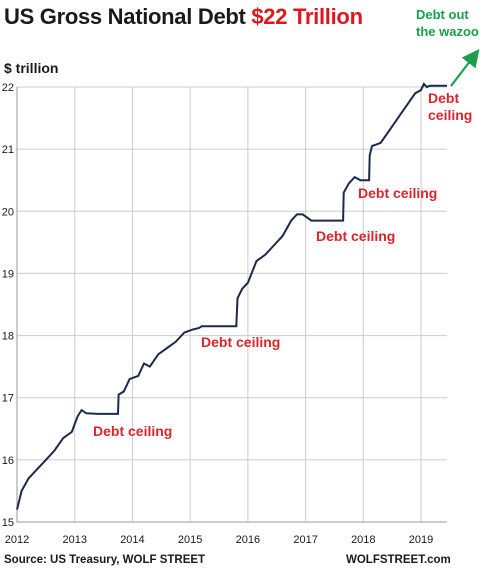  I want to click on x-tick-label: 2016, so click(248, 540).